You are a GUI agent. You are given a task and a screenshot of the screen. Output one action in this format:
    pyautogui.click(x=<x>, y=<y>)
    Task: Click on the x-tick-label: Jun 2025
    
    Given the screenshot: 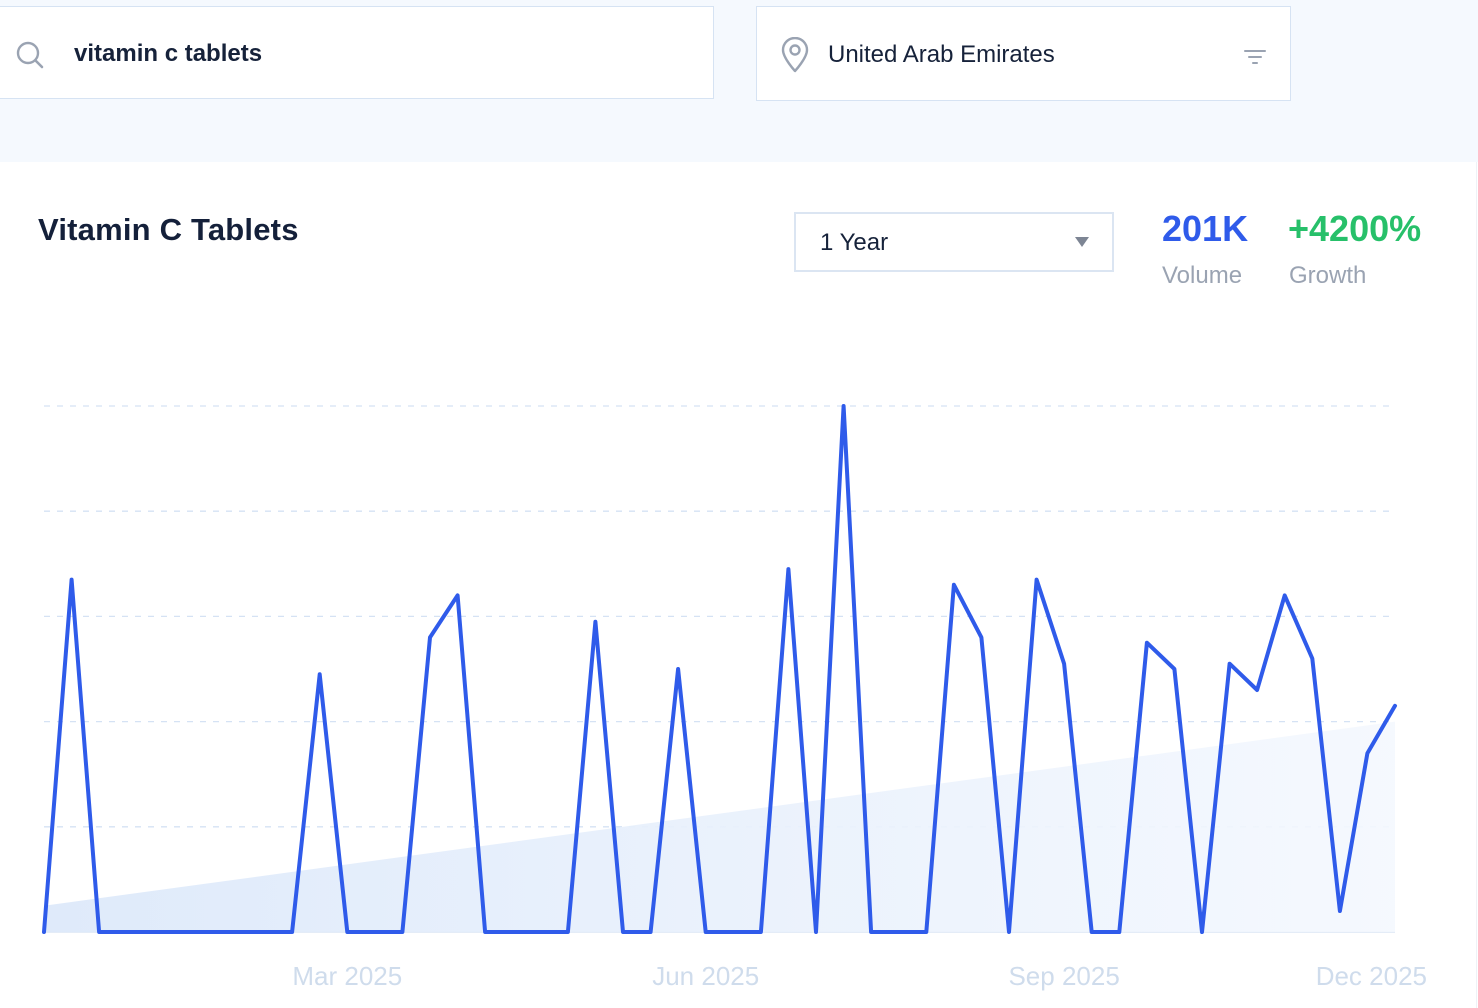 What is the action you would take?
    pyautogui.click(x=705, y=976)
    